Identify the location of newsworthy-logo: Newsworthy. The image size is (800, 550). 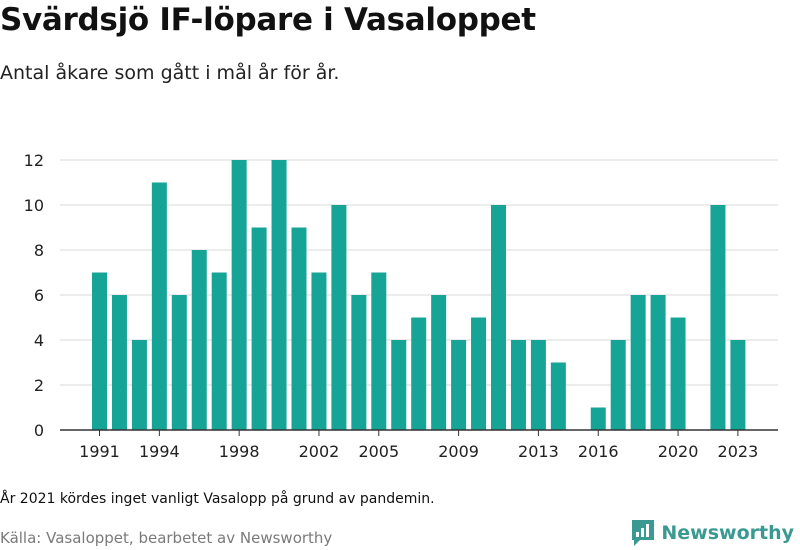
(712, 533).